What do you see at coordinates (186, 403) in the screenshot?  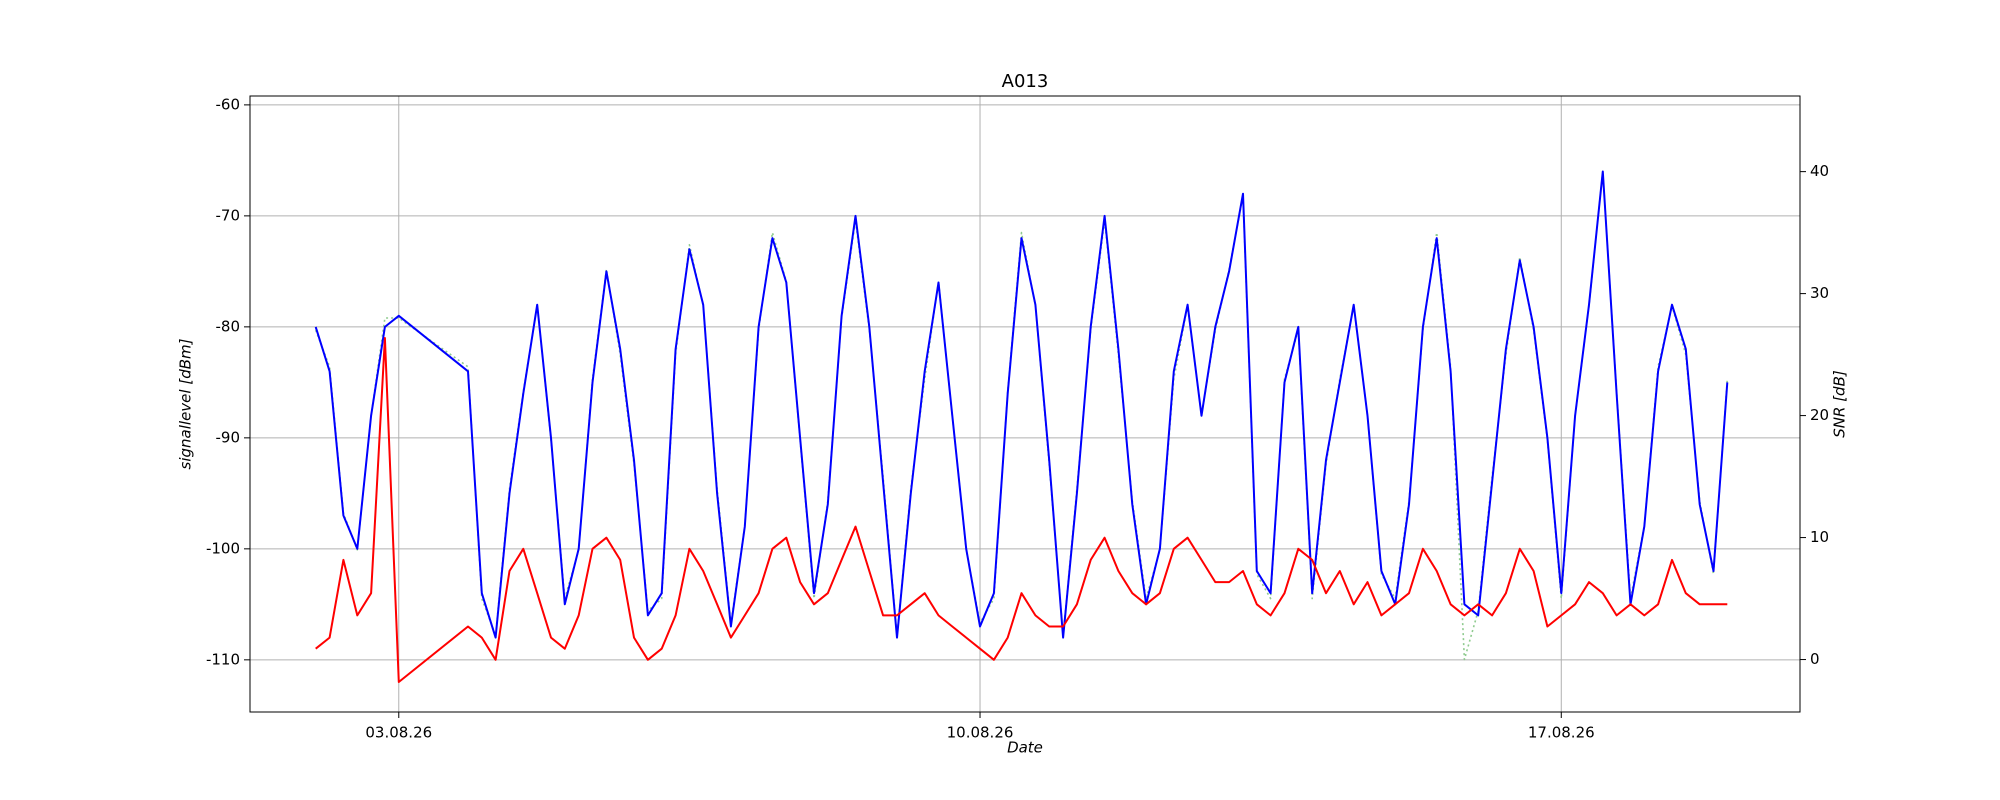 I see `y-axis-label: signallevel [dBm]` at bounding box center [186, 403].